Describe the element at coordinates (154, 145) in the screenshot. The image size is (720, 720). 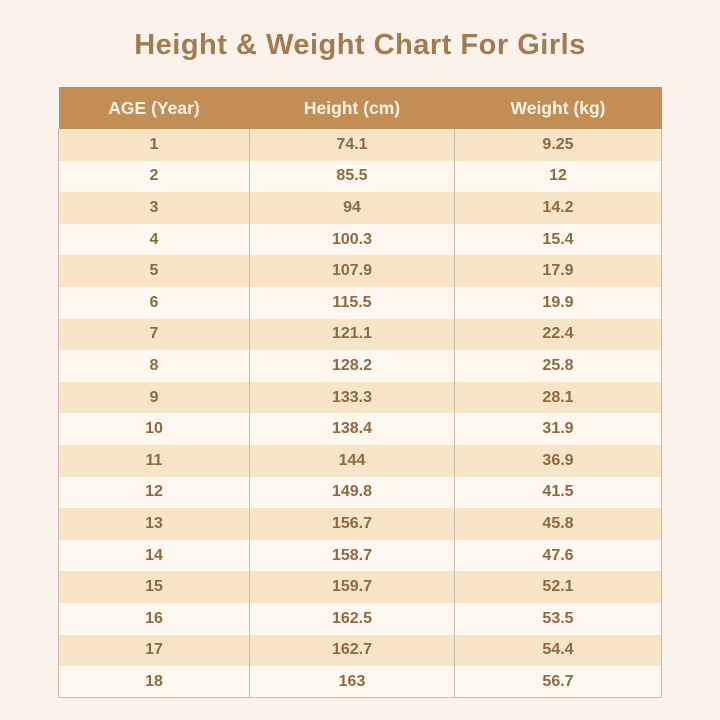
I see `age-cell: 1` at that location.